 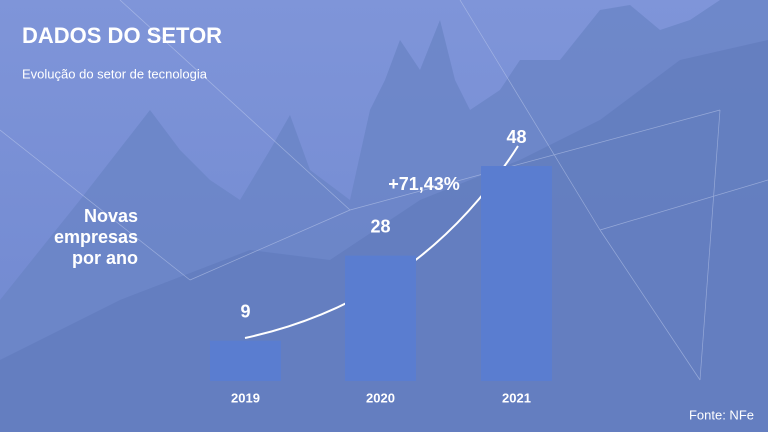 I want to click on value-label: 48, so click(x=516, y=137).